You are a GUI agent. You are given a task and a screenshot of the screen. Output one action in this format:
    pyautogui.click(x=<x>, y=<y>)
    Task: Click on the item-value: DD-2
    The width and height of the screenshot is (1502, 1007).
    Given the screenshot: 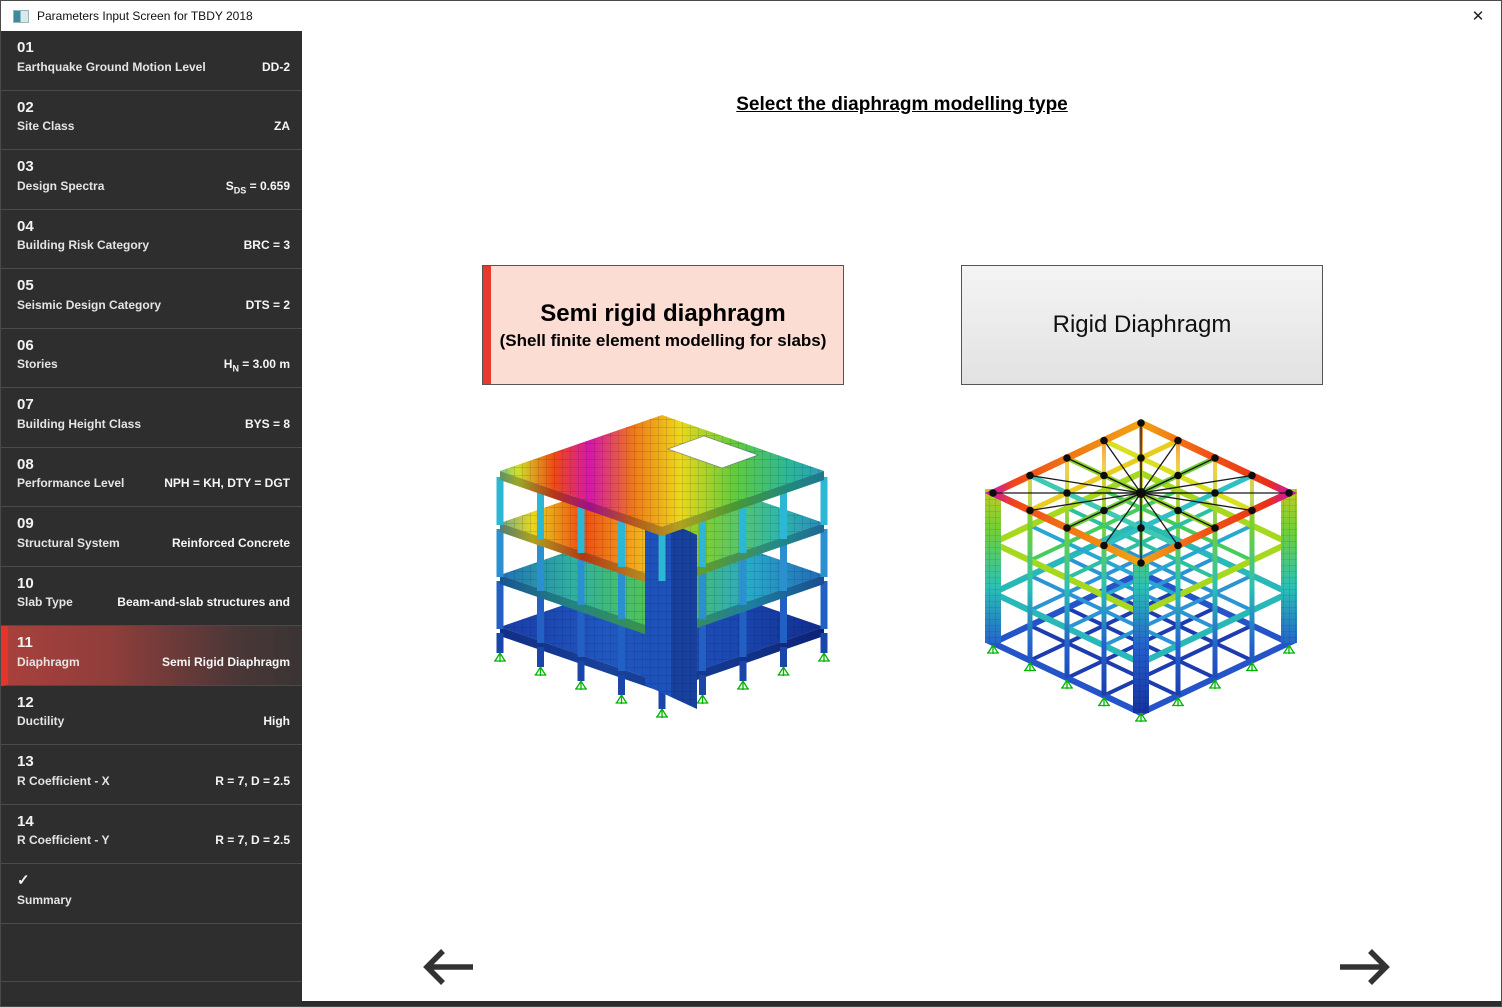 What is the action you would take?
    pyautogui.click(x=275, y=66)
    